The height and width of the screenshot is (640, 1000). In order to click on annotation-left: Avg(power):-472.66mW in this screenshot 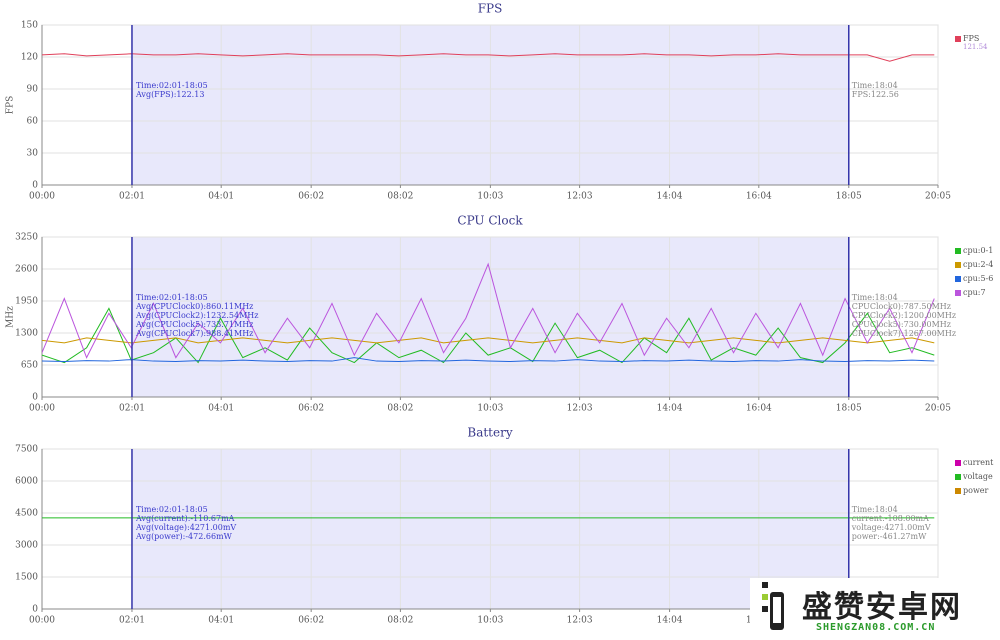, I will do `click(184, 536)`.